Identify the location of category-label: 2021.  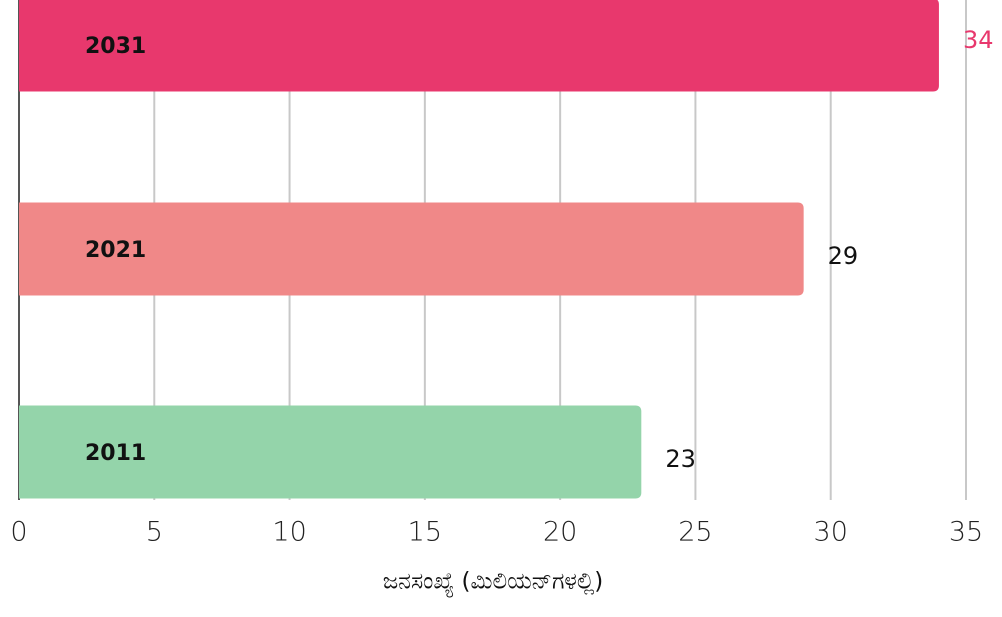
(115, 250).